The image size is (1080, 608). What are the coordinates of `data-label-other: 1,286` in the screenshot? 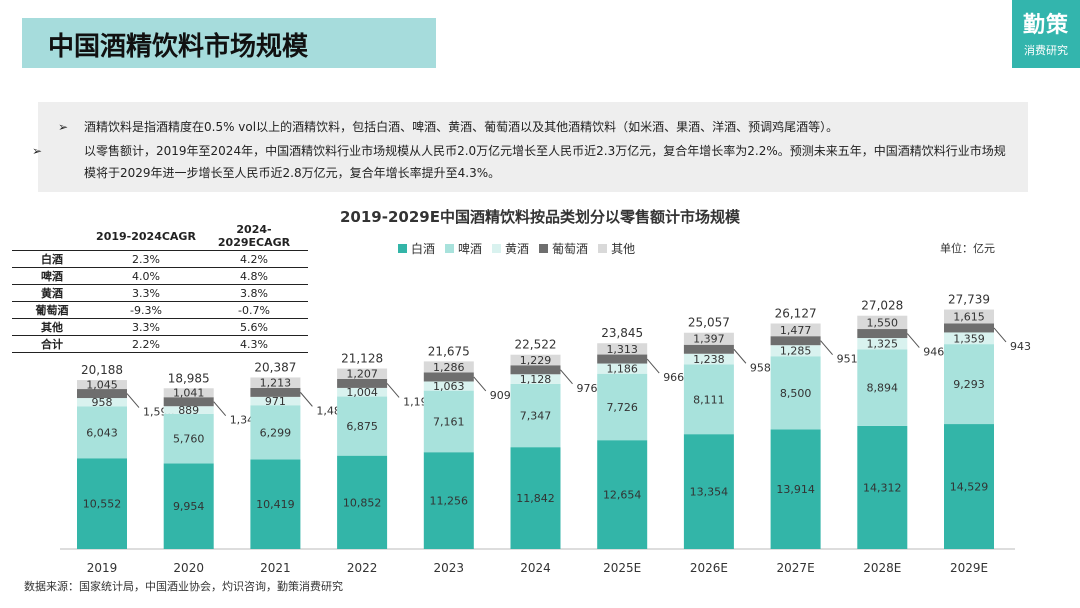 It's located at (449, 367).